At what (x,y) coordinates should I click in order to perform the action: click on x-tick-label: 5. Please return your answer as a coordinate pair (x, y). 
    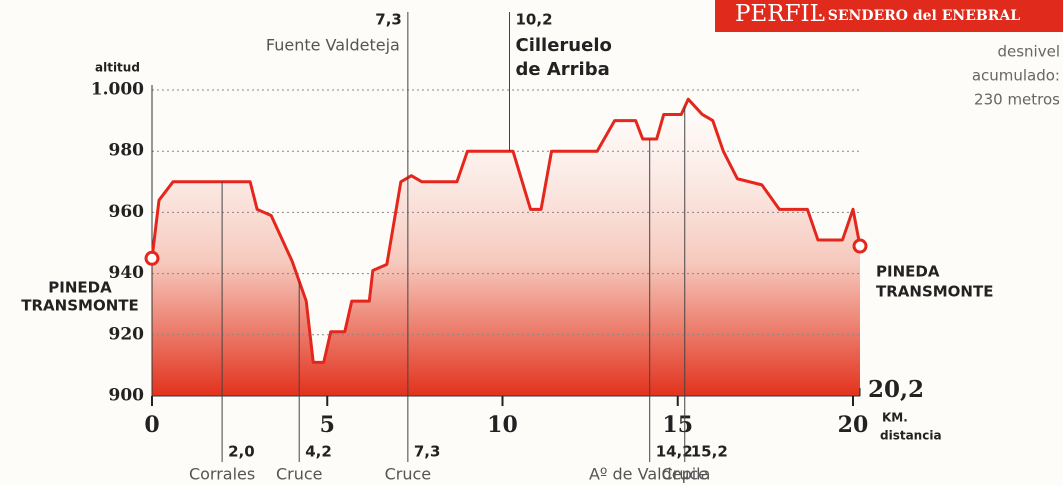
    Looking at the image, I should click on (327, 425).